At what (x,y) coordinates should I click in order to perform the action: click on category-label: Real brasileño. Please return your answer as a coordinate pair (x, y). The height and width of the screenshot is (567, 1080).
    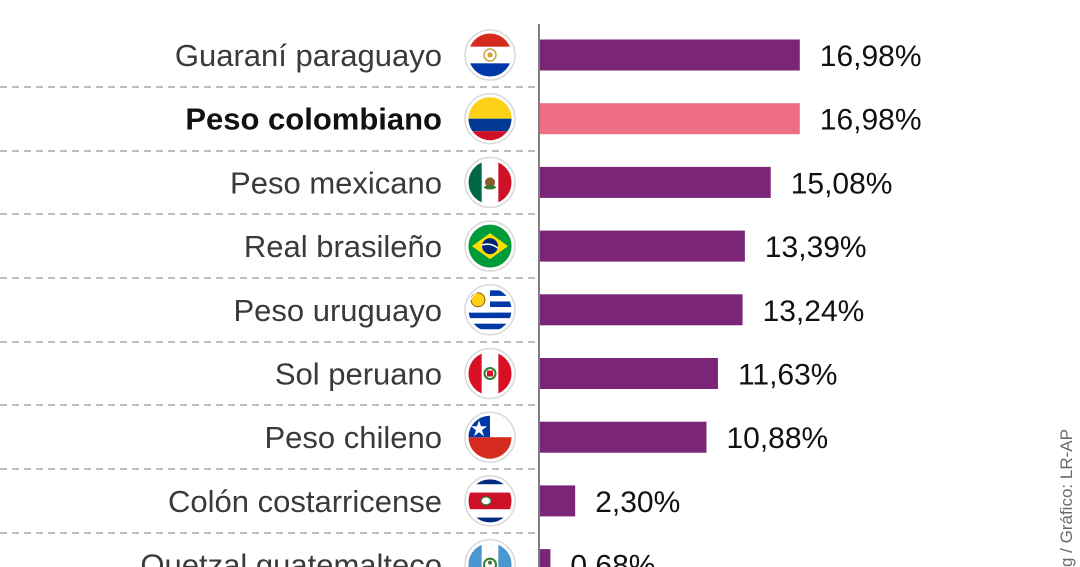
    Looking at the image, I should click on (343, 246).